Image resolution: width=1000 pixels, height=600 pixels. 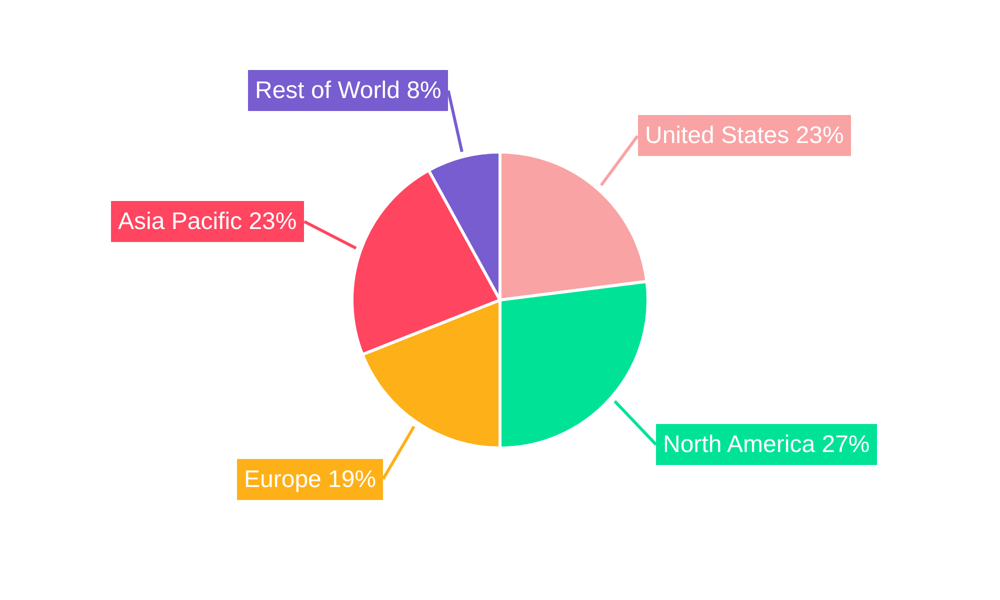 What do you see at coordinates (766, 444) in the screenshot?
I see `slice-label: North America 27%` at bounding box center [766, 444].